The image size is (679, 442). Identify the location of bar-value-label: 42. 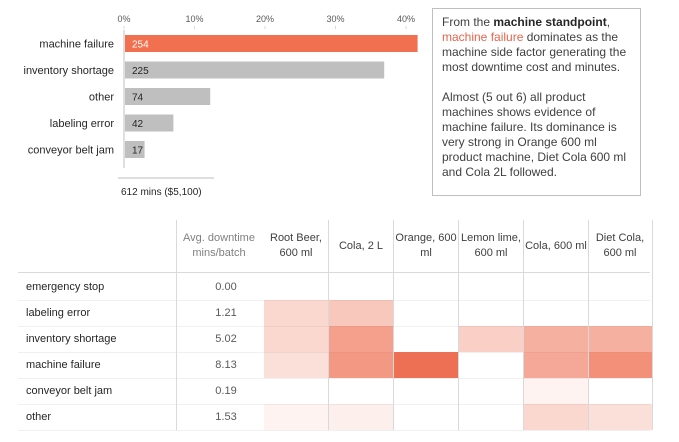
(138, 124).